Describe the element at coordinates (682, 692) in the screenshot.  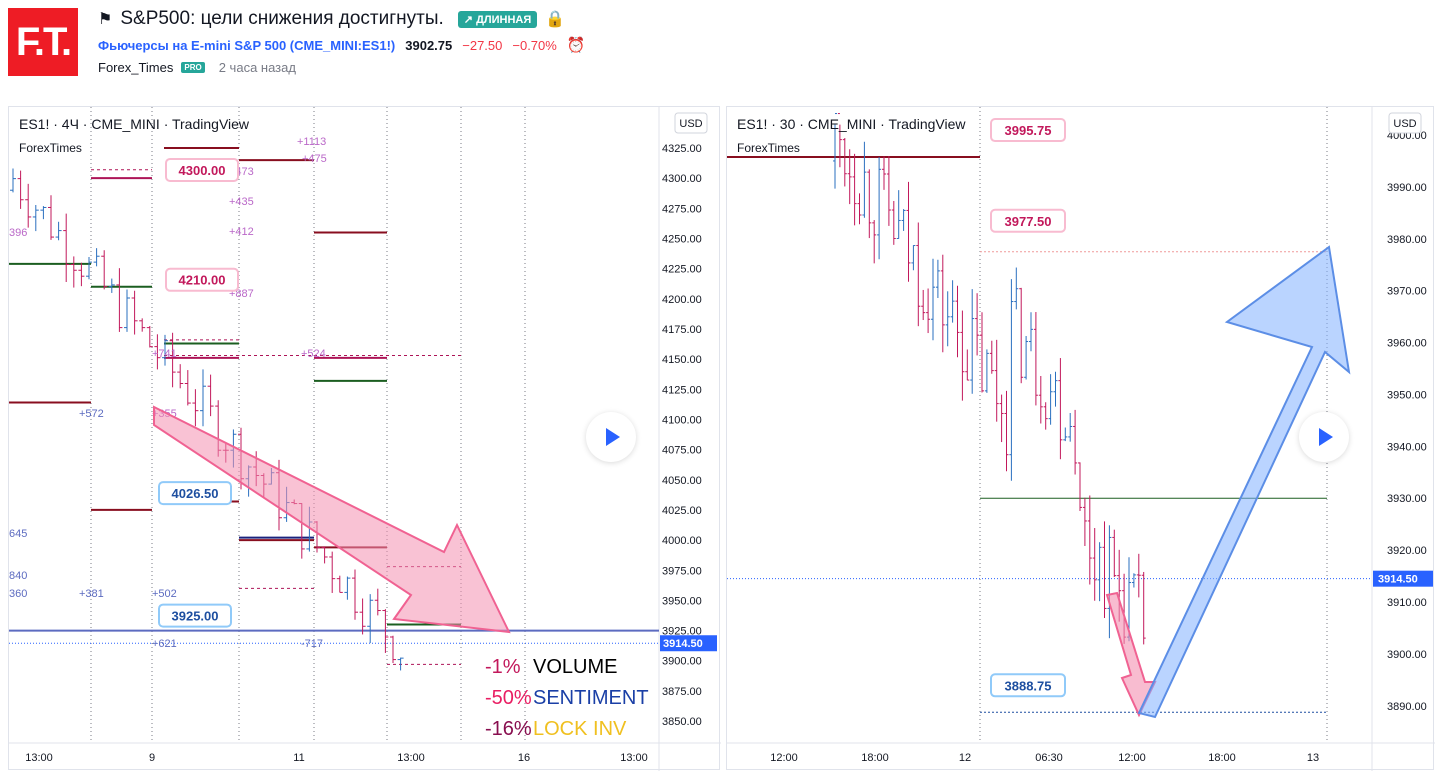
I see `price-axis-label: 3875.00` at that location.